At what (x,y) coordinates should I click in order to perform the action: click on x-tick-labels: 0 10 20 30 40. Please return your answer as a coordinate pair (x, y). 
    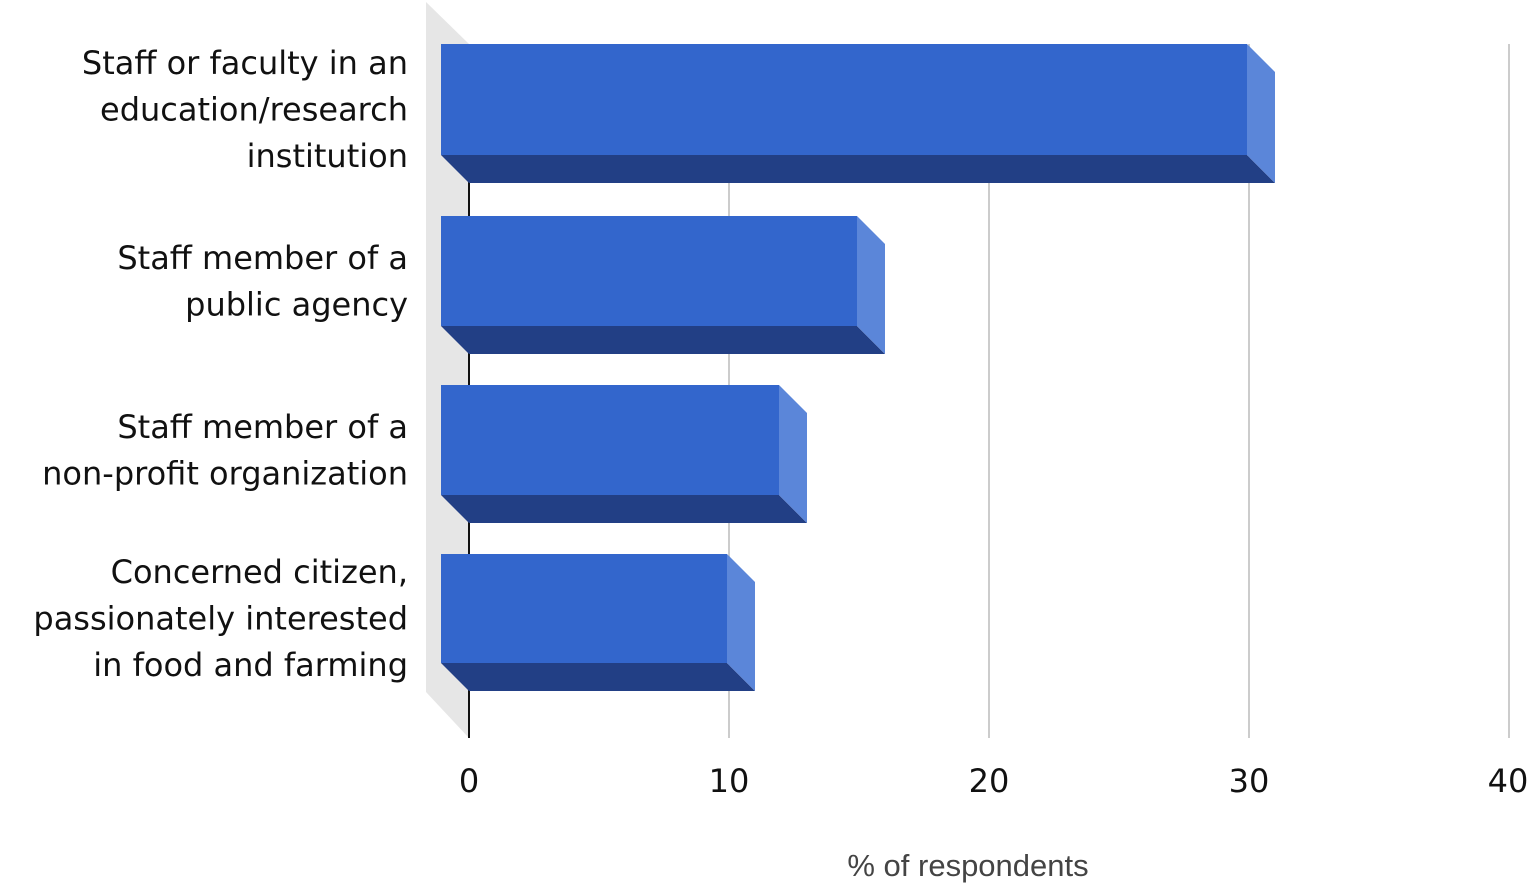
    Looking at the image, I should click on (994, 781).